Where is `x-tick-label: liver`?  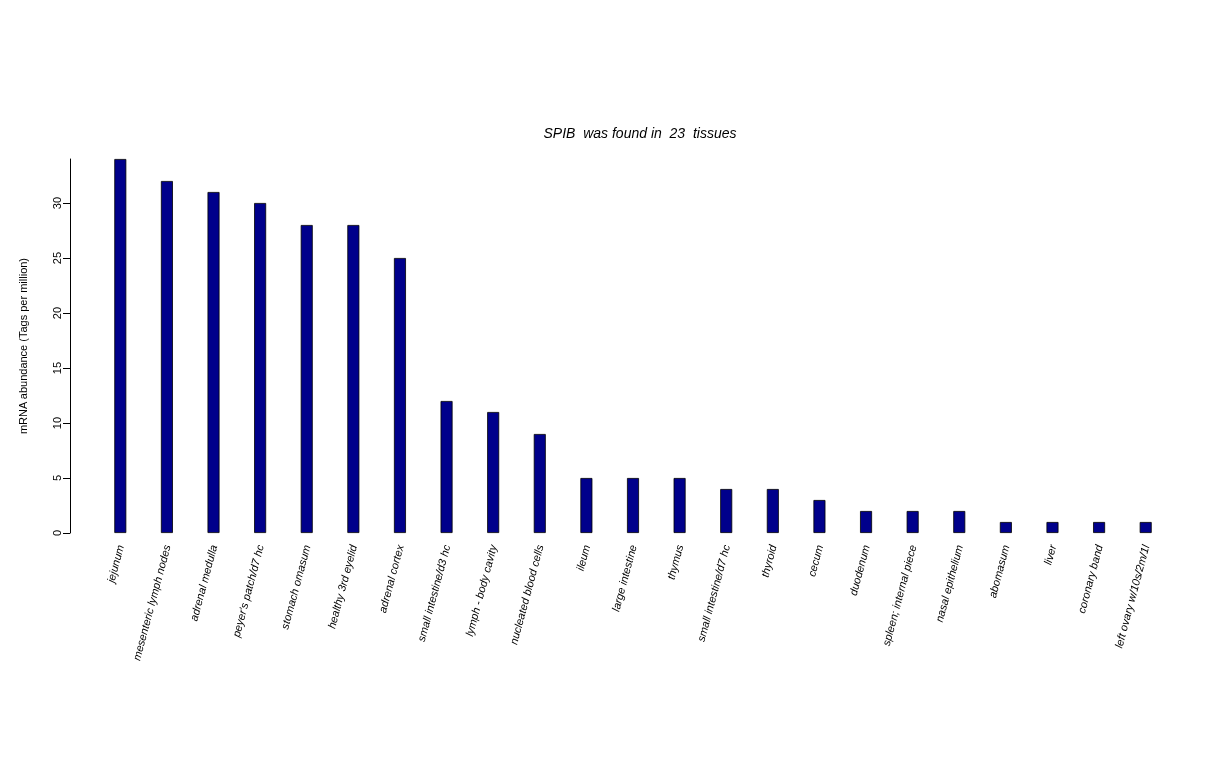 x-tick-label: liver is located at coordinates (1050, 554).